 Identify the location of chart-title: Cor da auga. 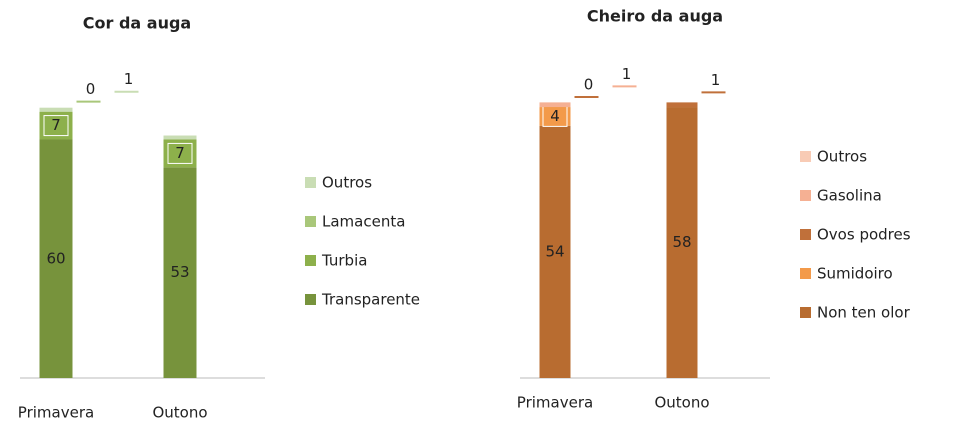
(137, 23).